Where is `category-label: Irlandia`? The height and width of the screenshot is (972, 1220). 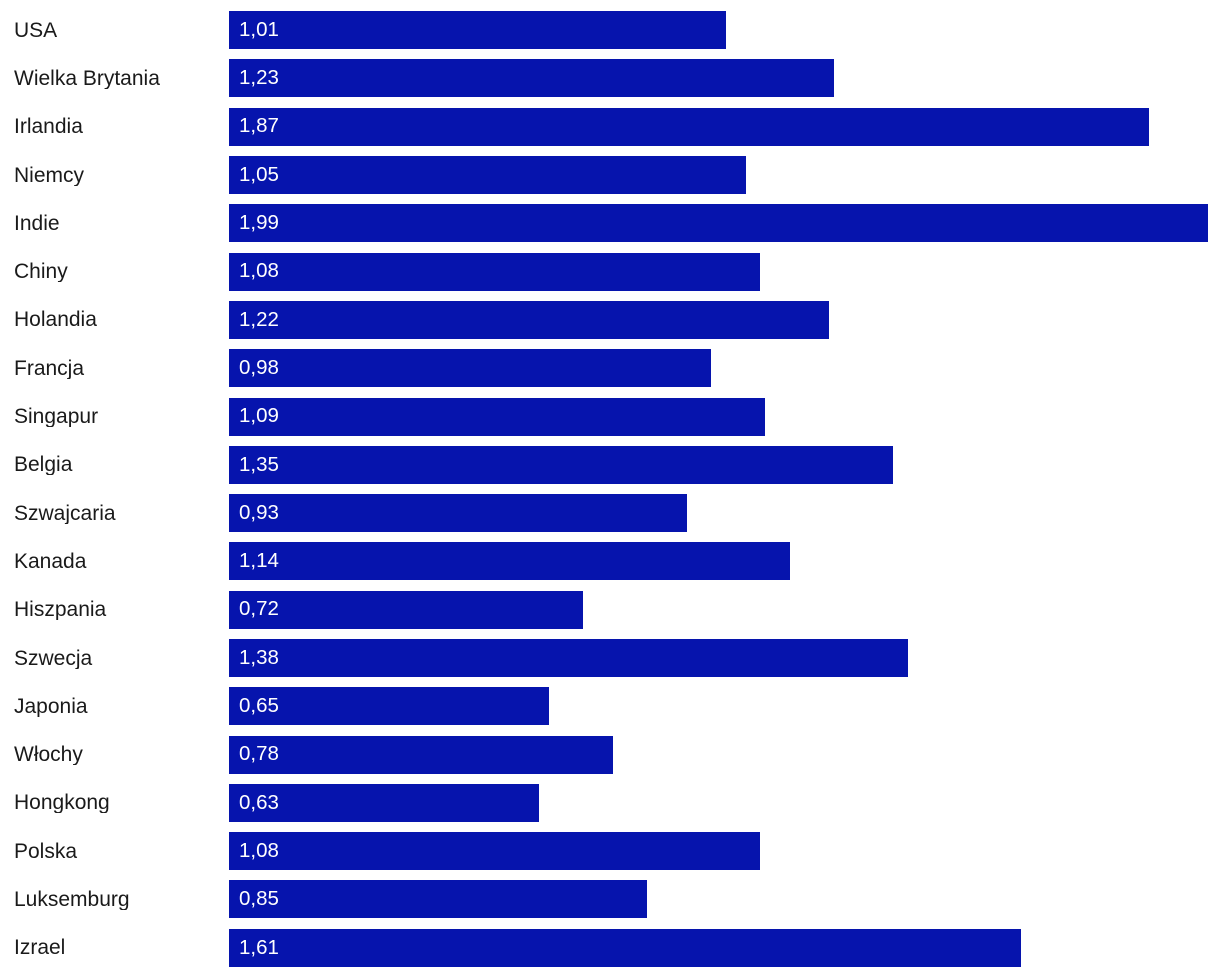
category-label: Irlandia is located at coordinates (48, 127).